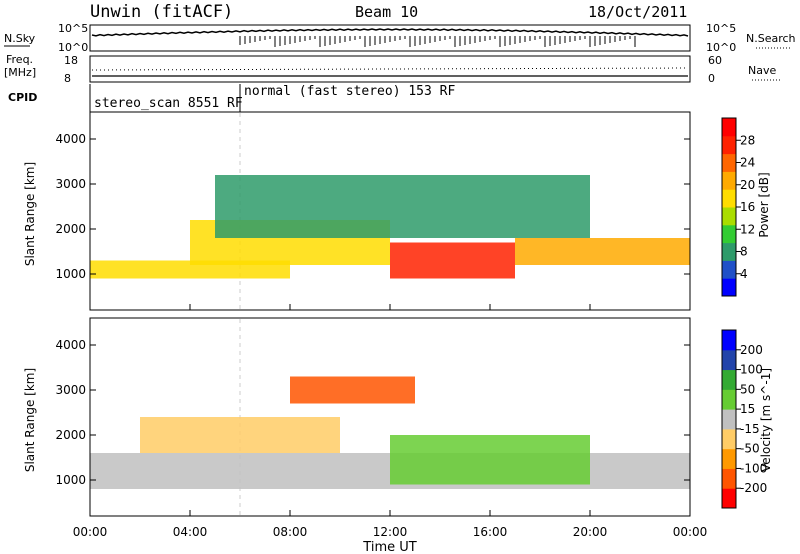  I want to click on colorbar-frame, so click(729, 419).